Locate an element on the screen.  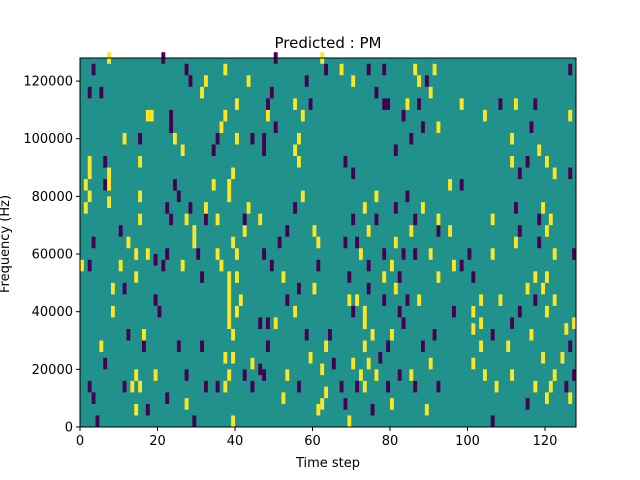
y-tick-label-2: 40000 is located at coordinates (52, 312).